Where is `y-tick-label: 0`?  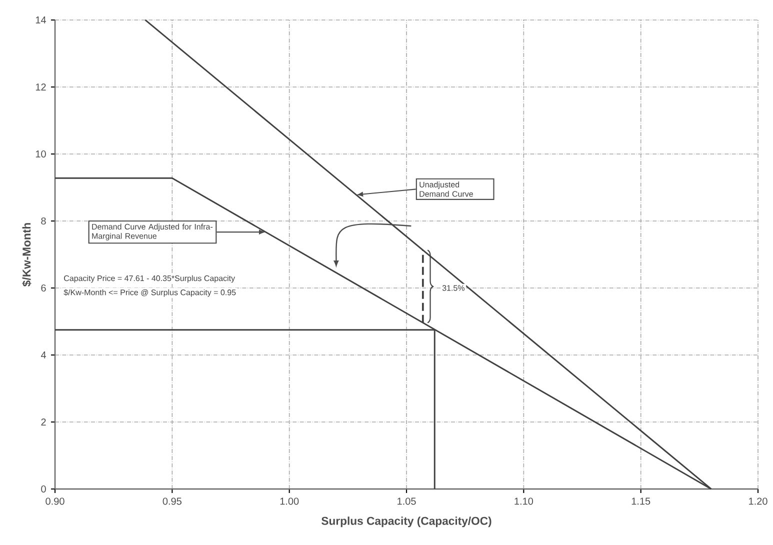
y-tick-label: 0 is located at coordinates (43, 489).